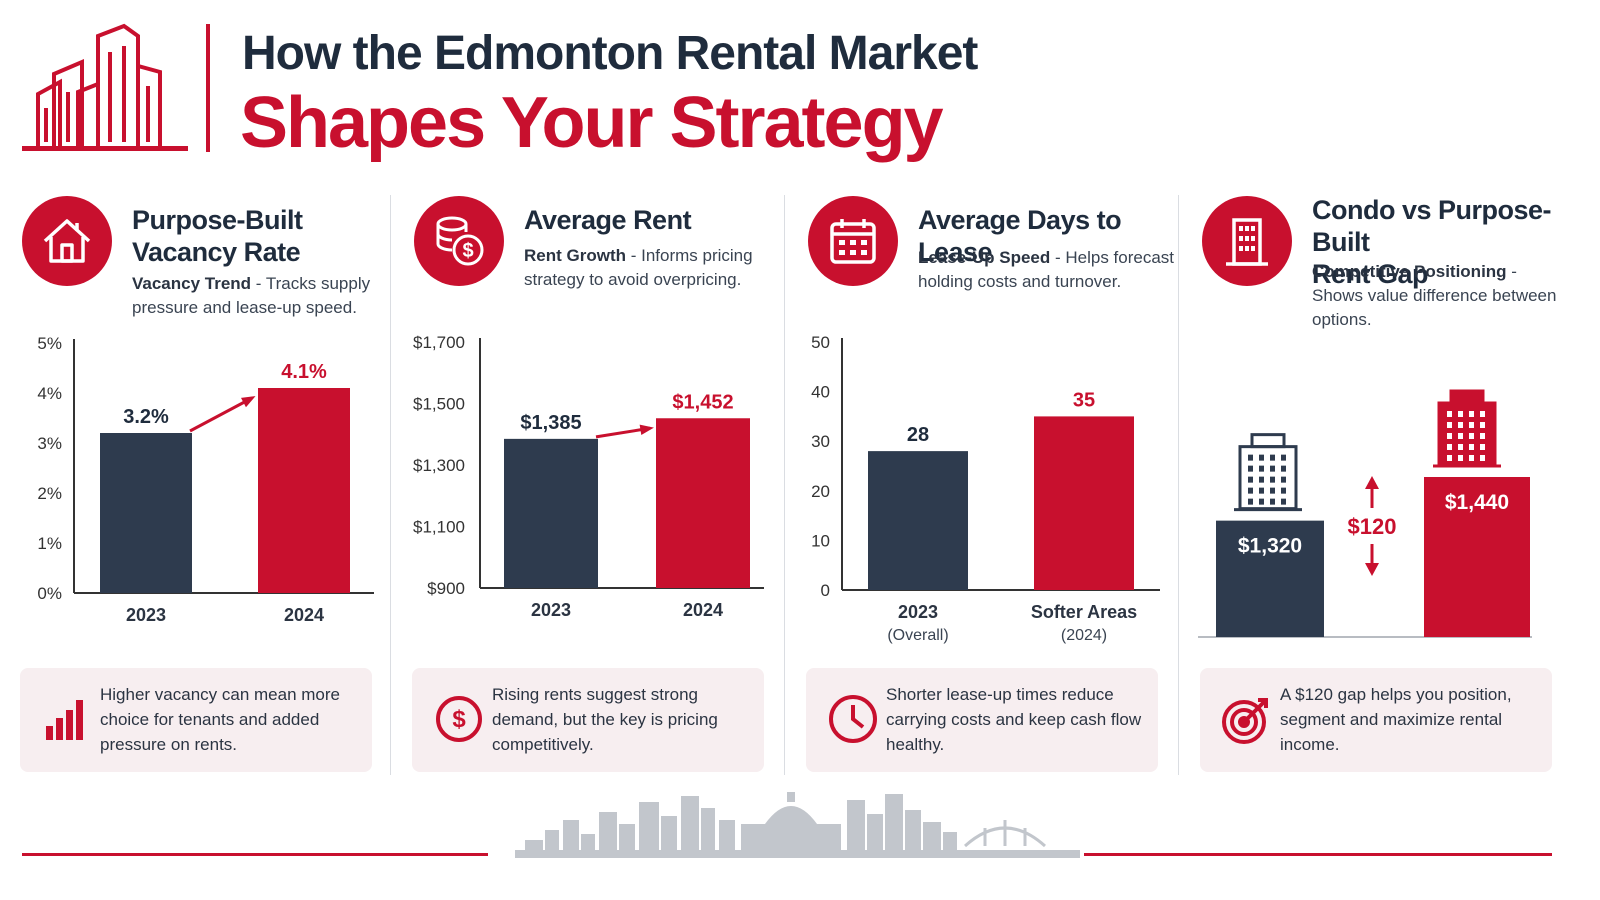 Image resolution: width=1600 pixels, height=900 pixels. I want to click on y-tick-label: 4%, so click(49, 393).